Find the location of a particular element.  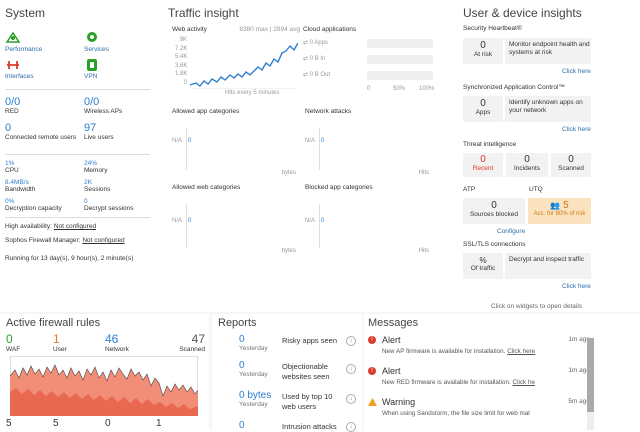

blocked-app-title: Blocked app categories is located at coordinates (339, 187).